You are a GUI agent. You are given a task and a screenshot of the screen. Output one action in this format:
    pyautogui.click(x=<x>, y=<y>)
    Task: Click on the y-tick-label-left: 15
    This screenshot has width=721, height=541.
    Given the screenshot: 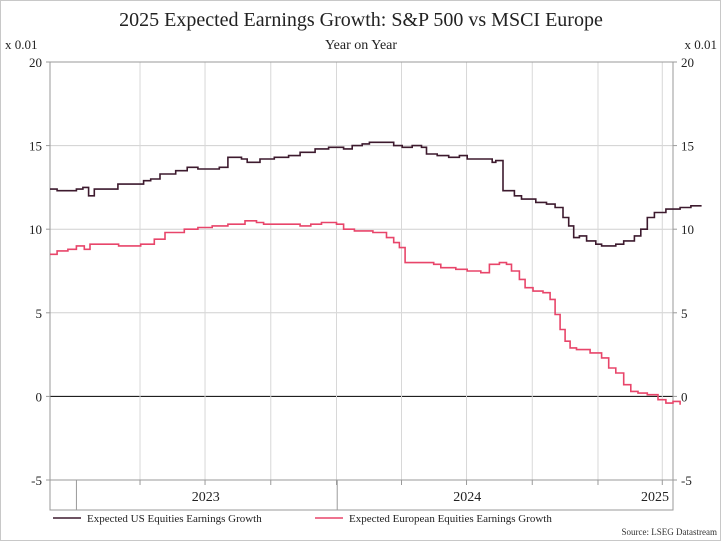 What is the action you would take?
    pyautogui.click(x=35, y=146)
    